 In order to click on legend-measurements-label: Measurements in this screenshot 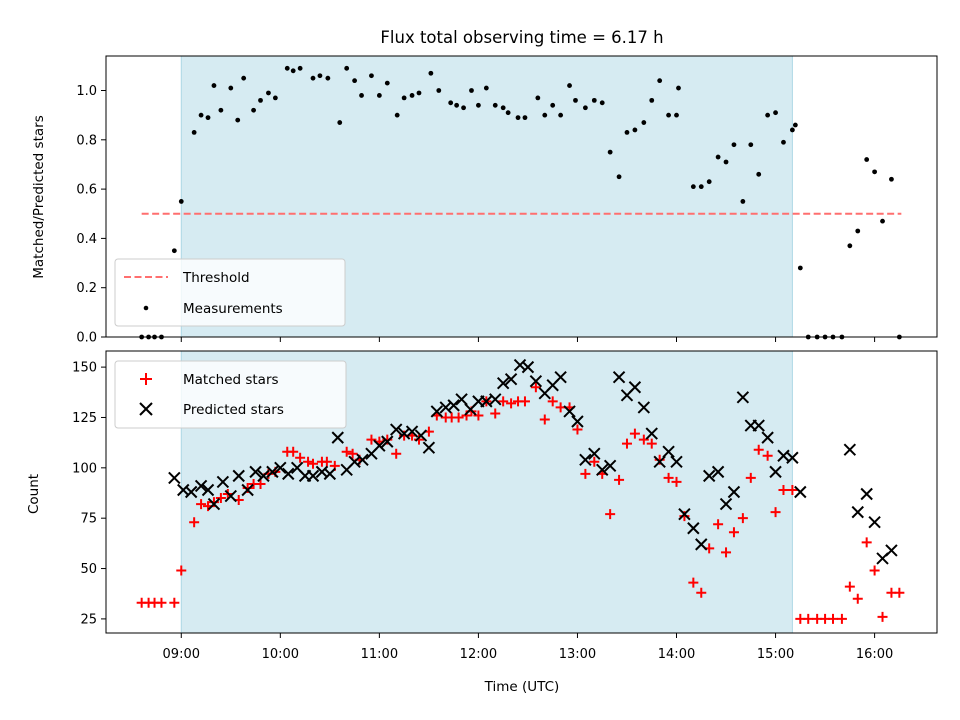, I will do `click(233, 309)`.